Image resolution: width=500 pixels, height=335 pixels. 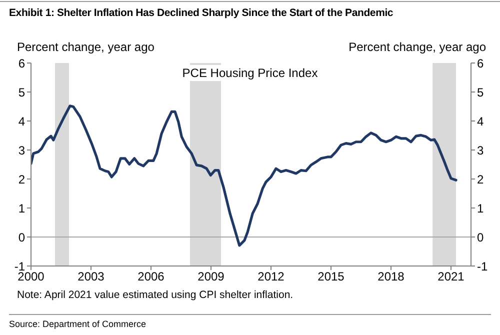 I want to click on source-note: Source: Department of Commerce, so click(x=77, y=324).